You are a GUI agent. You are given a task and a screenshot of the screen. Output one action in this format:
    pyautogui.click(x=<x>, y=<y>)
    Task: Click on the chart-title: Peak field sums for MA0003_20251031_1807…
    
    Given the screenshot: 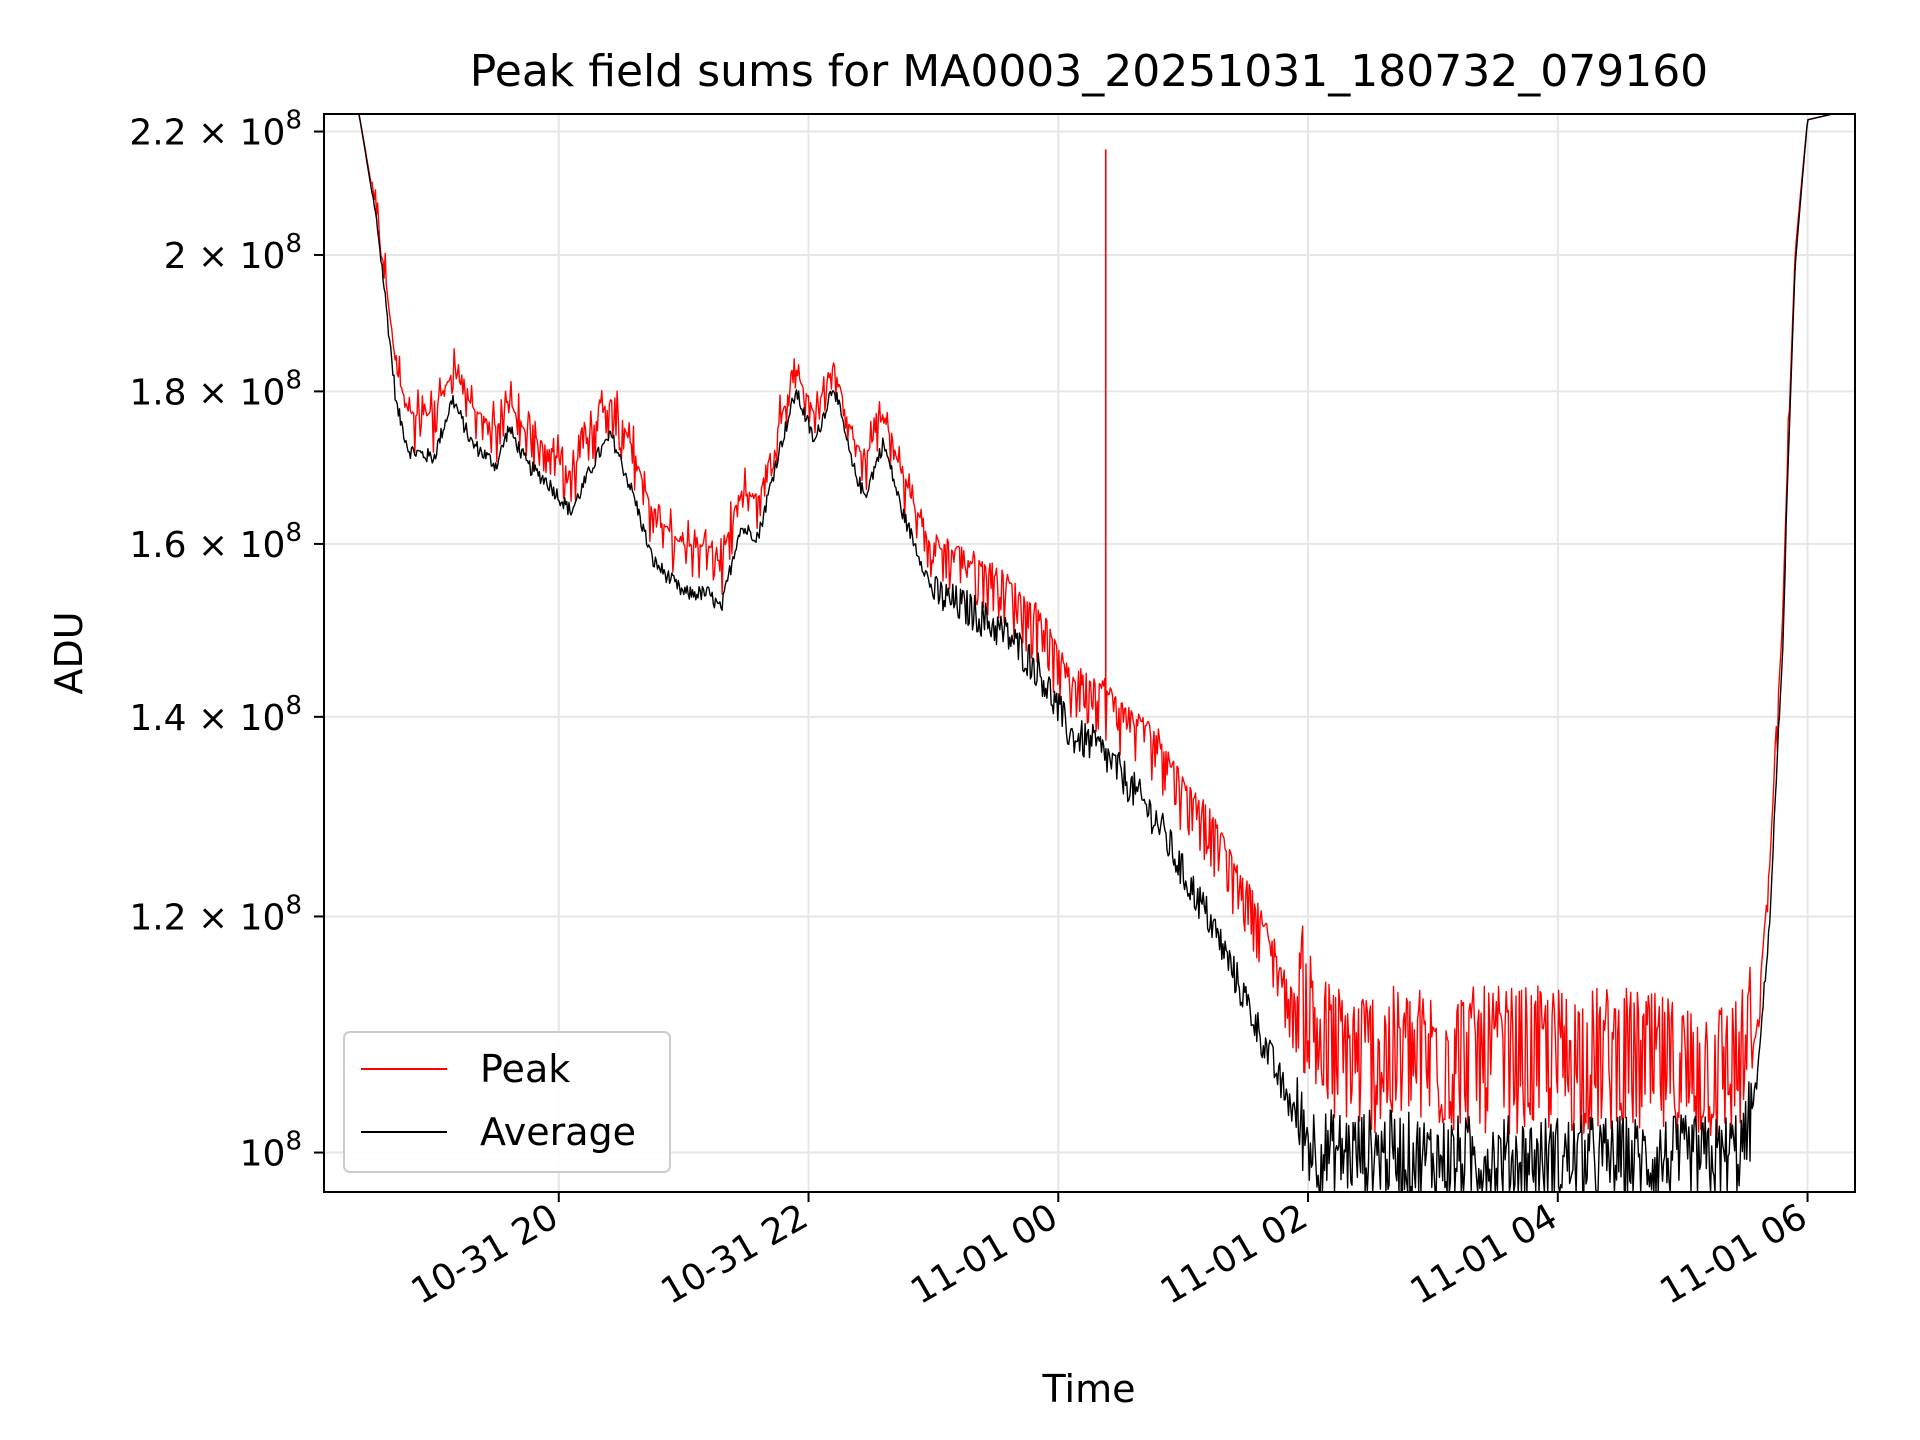 What is the action you would take?
    pyautogui.click(x=1089, y=71)
    